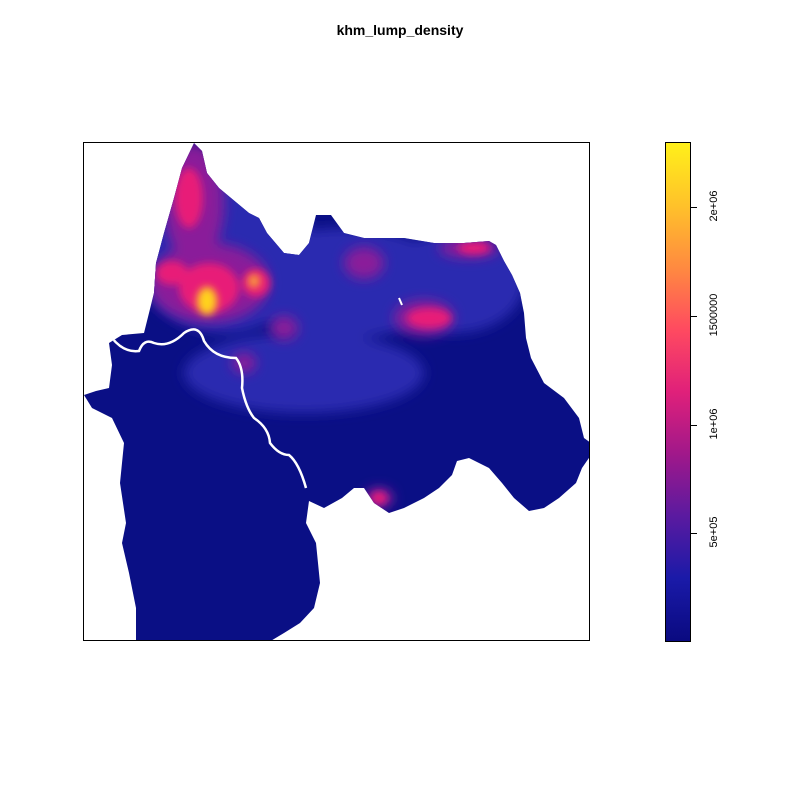 This screenshot has width=800, height=800. Describe the element at coordinates (714, 424) in the screenshot. I see `legend-tick-label: 1e+06` at that location.